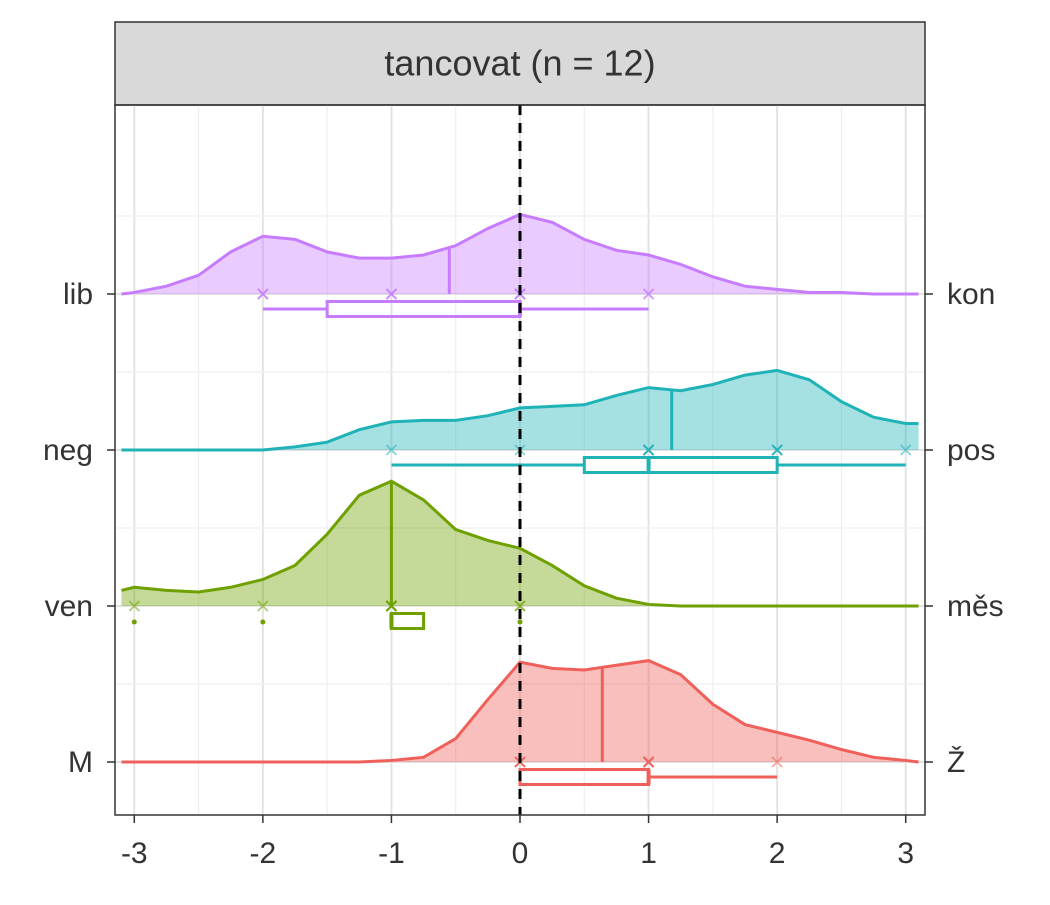 The width and height of the screenshot is (1050, 905). What do you see at coordinates (391, 853) in the screenshot?
I see `x-tick-label: -1` at bounding box center [391, 853].